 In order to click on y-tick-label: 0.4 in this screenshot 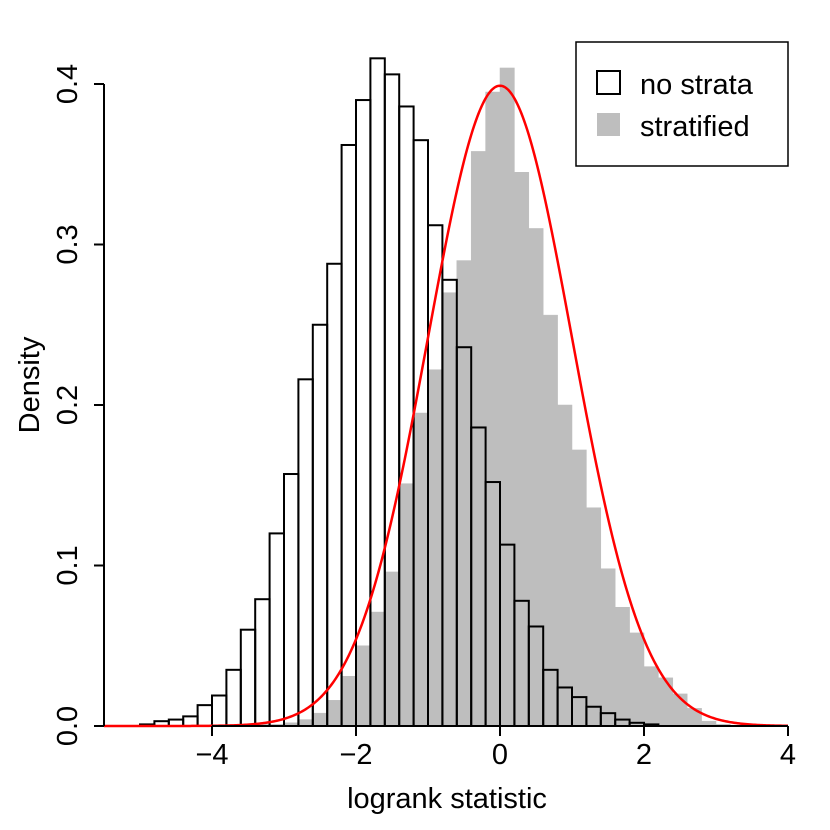, I will do `click(68, 84)`.